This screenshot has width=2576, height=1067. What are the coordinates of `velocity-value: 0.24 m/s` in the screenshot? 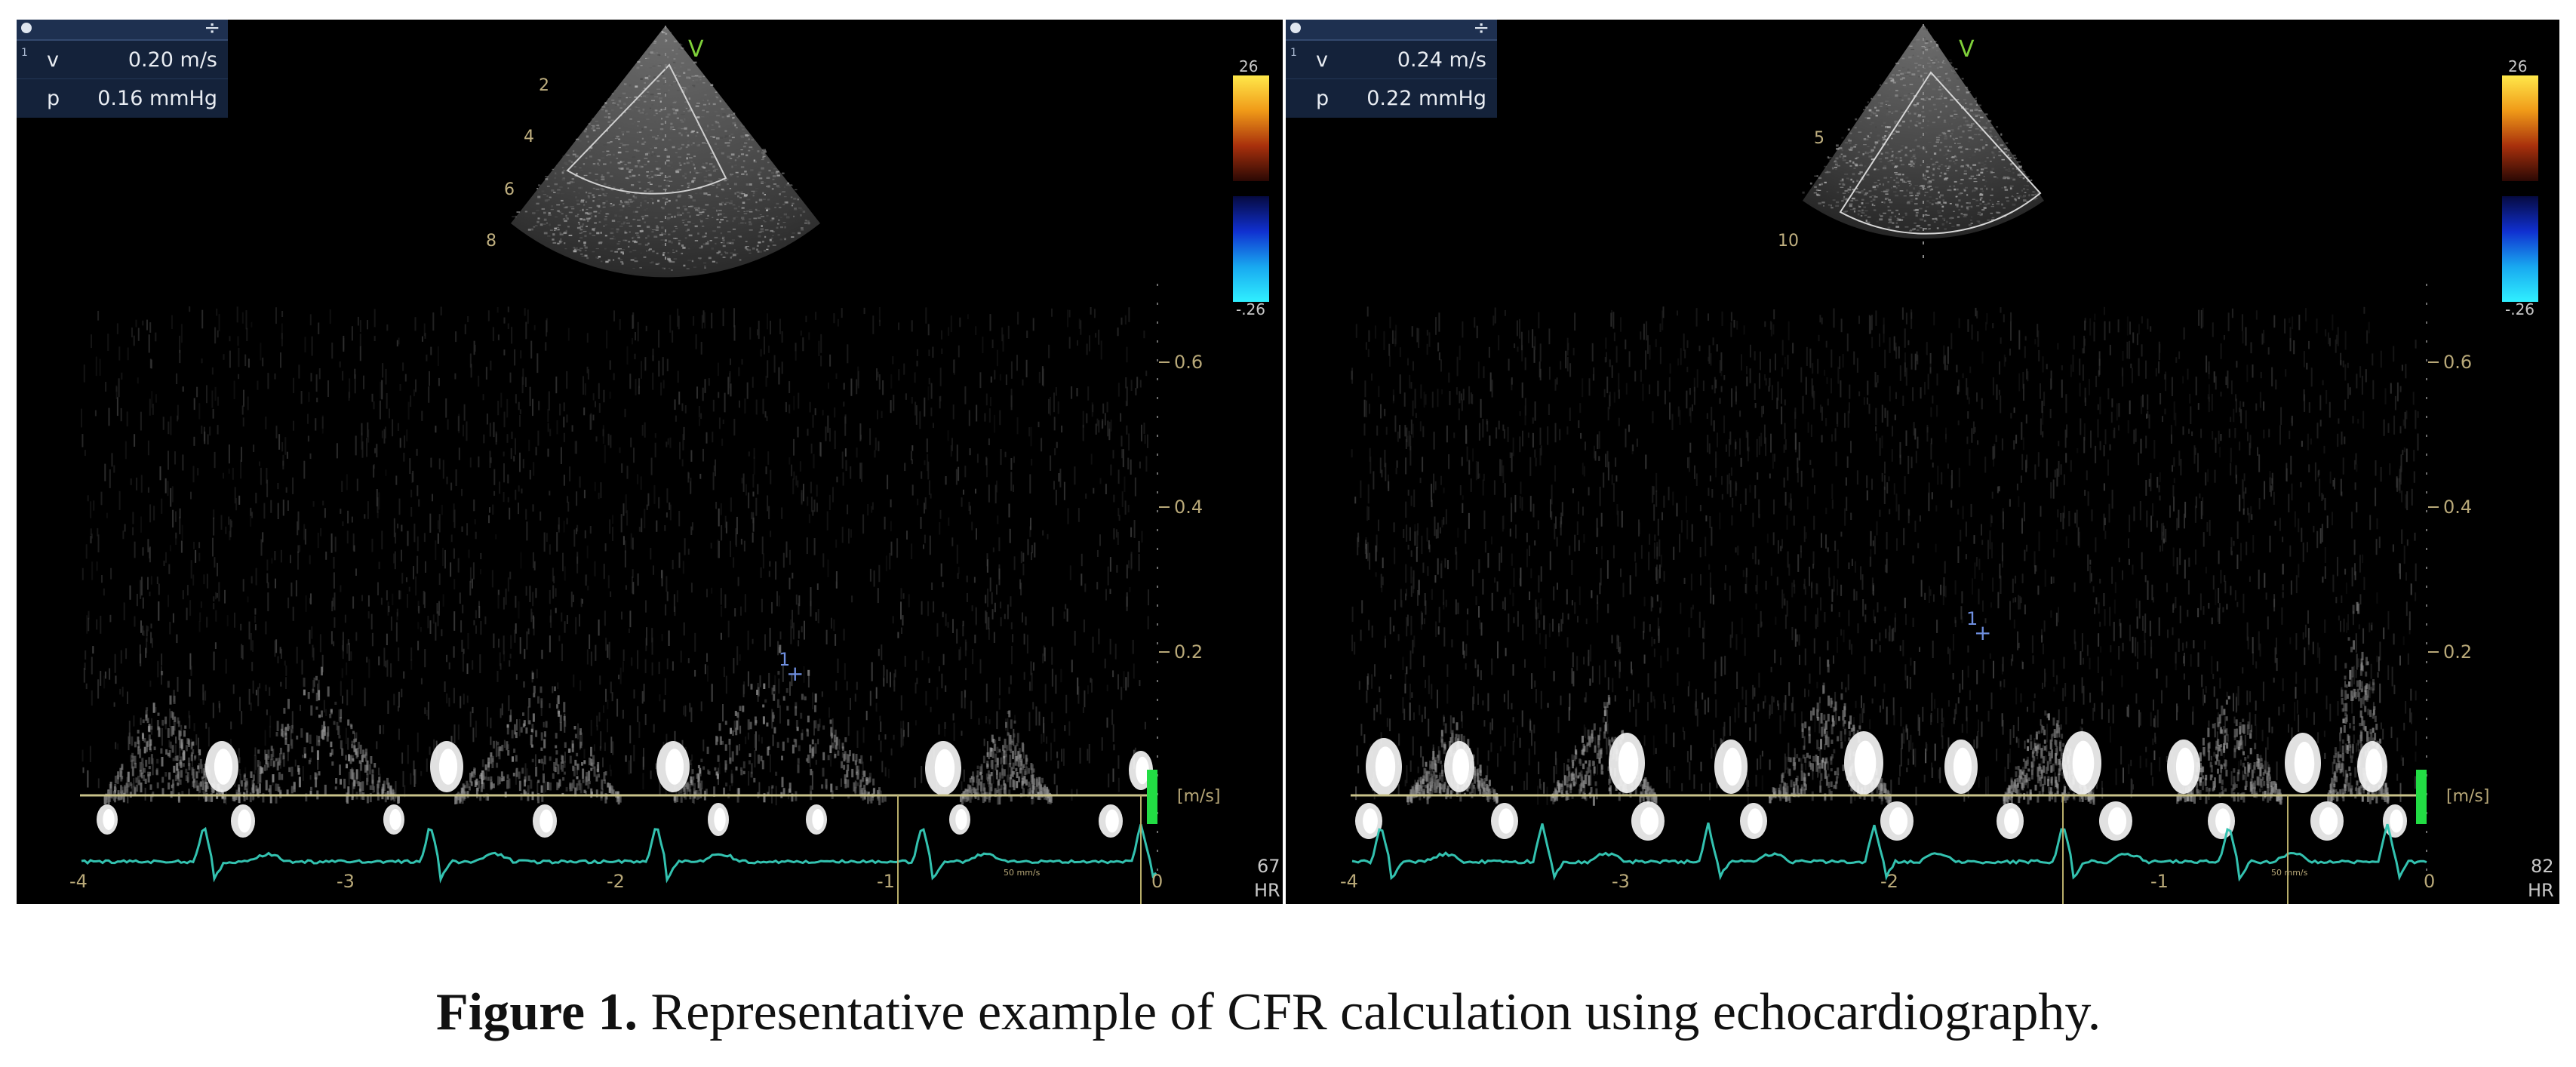 It's located at (1441, 60).